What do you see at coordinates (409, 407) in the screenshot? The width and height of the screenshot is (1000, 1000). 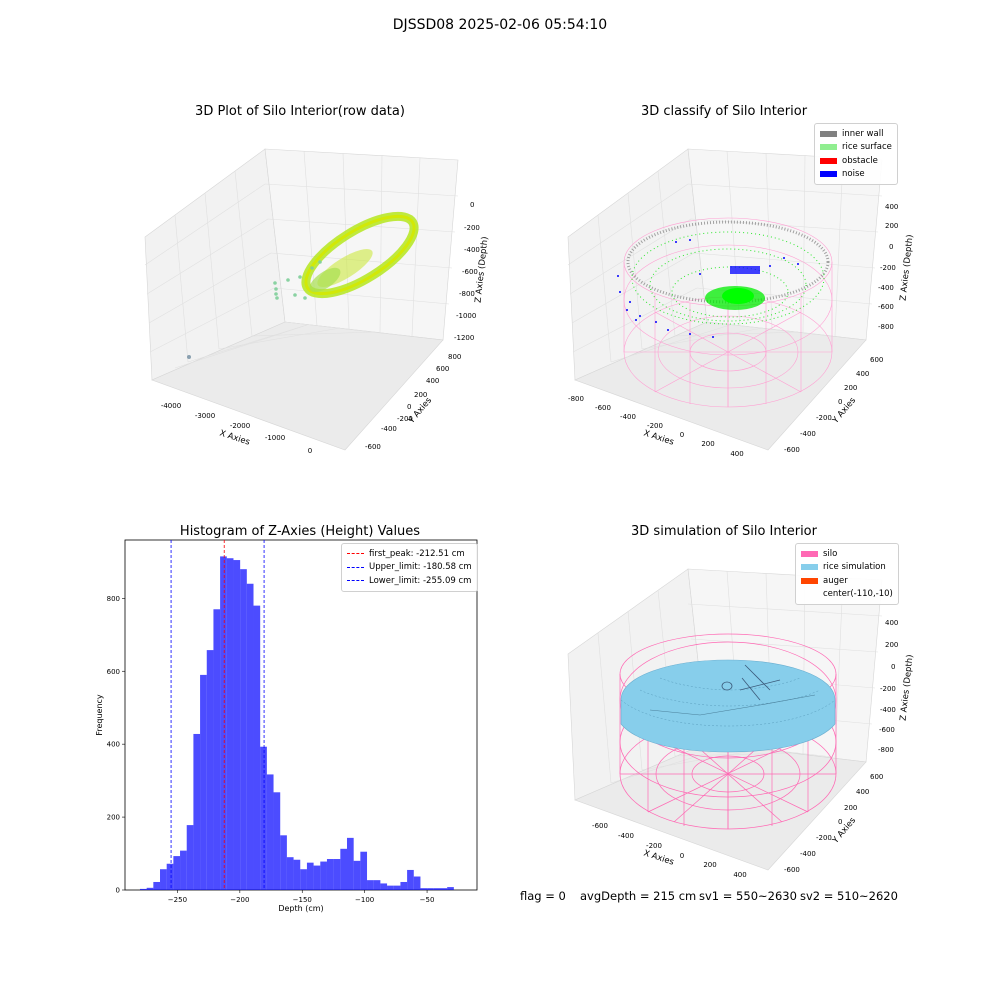 I see `raw-ytick: 0` at bounding box center [409, 407].